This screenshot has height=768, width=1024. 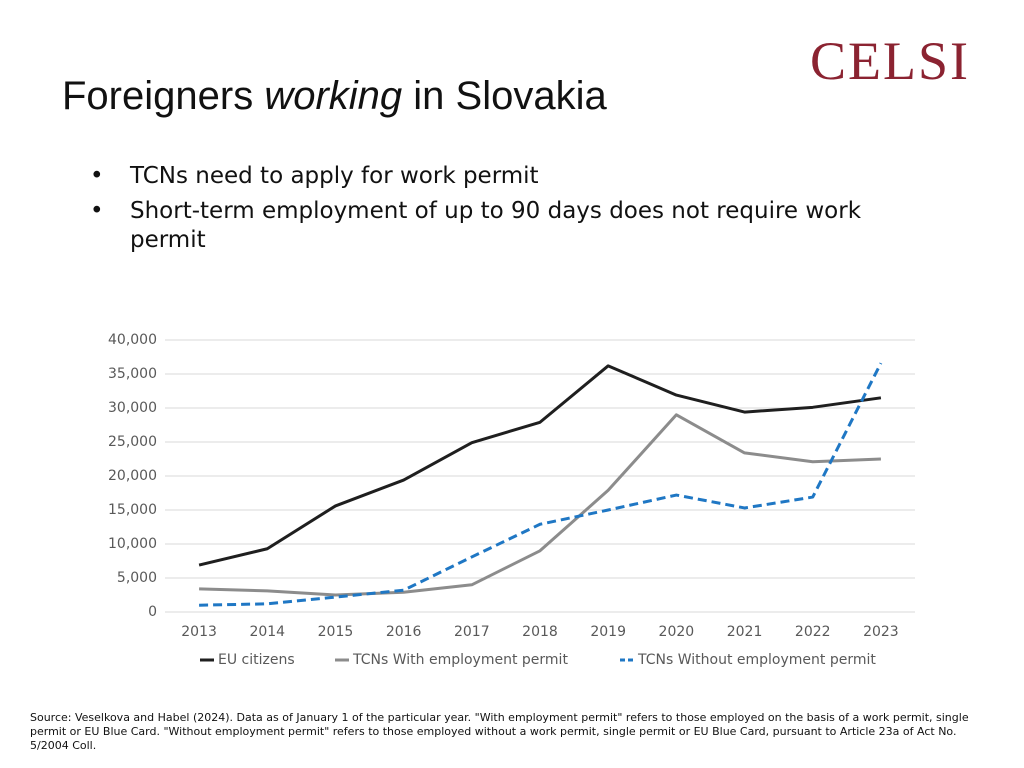 What do you see at coordinates (404, 632) in the screenshot?
I see `x-tick-label: 2016` at bounding box center [404, 632].